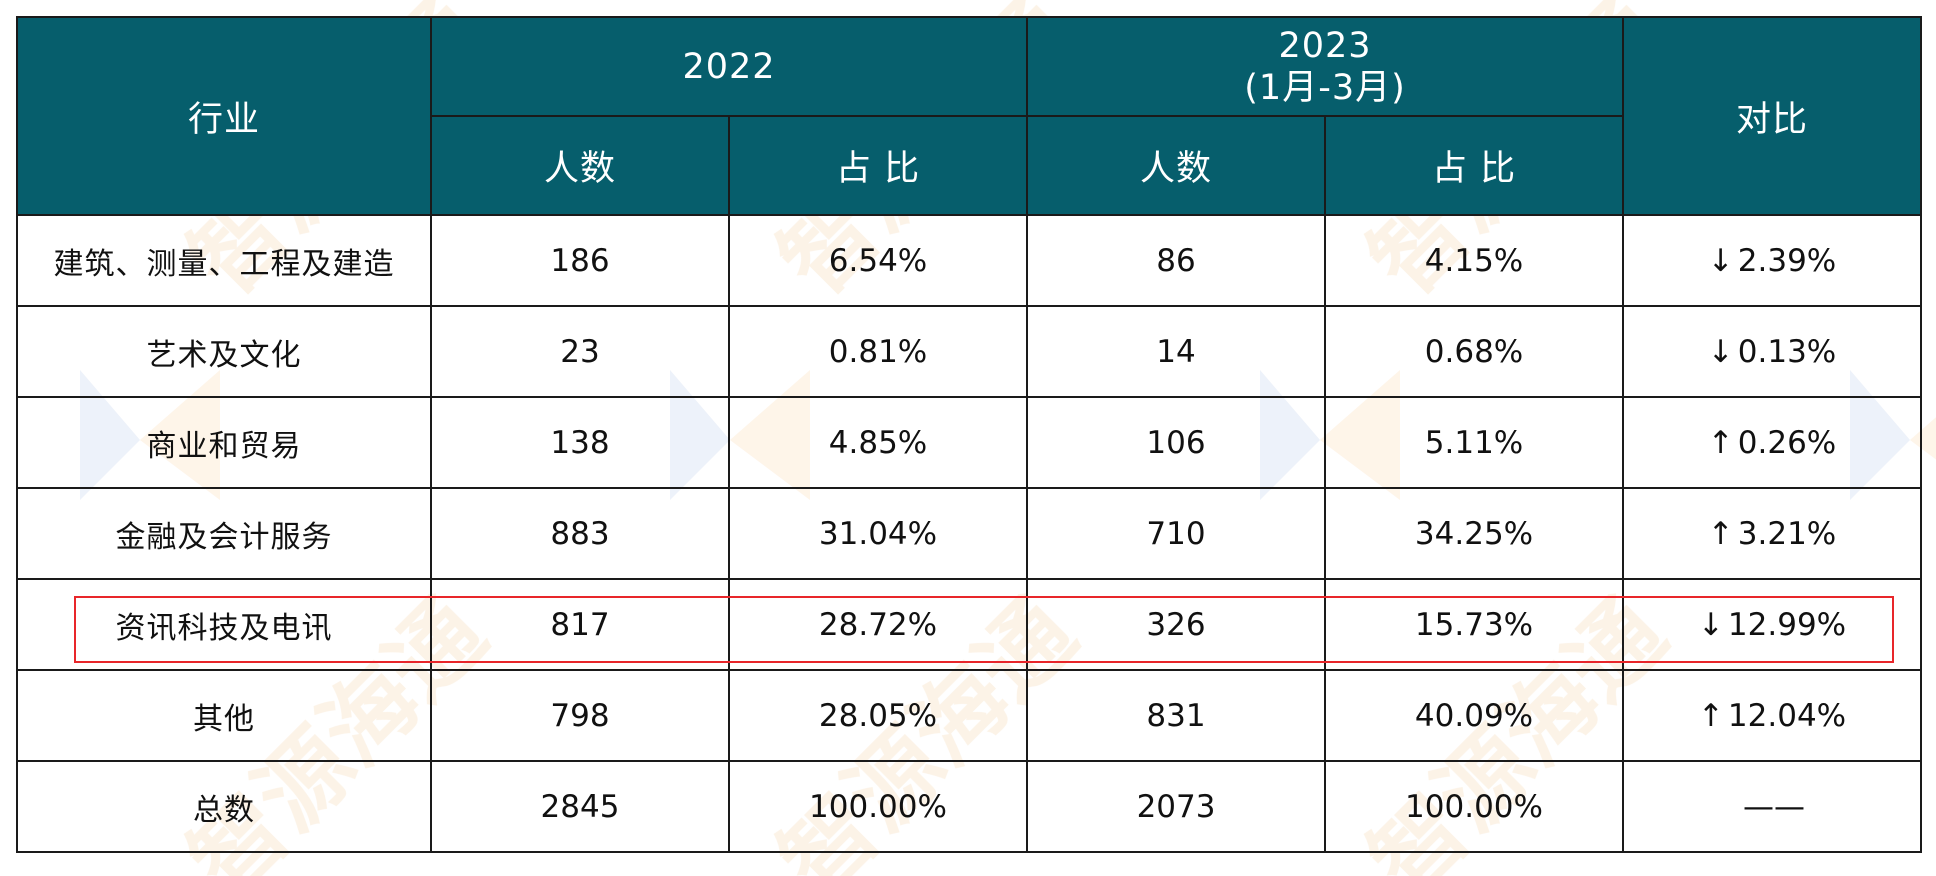 The image size is (1936, 876). Describe the element at coordinates (878, 533) in the screenshot. I see `ratio-2022-cell: 31.04%` at that location.